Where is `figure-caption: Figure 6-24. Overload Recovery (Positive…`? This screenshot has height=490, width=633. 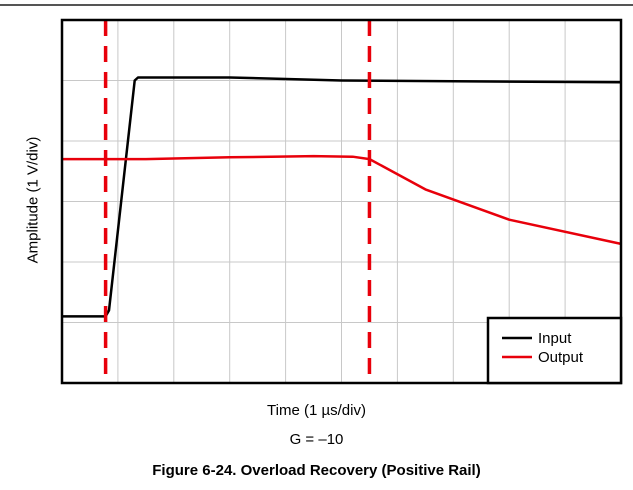
figure-caption: Figure 6-24. Overload Recovery (Positive… is located at coordinates (316, 470).